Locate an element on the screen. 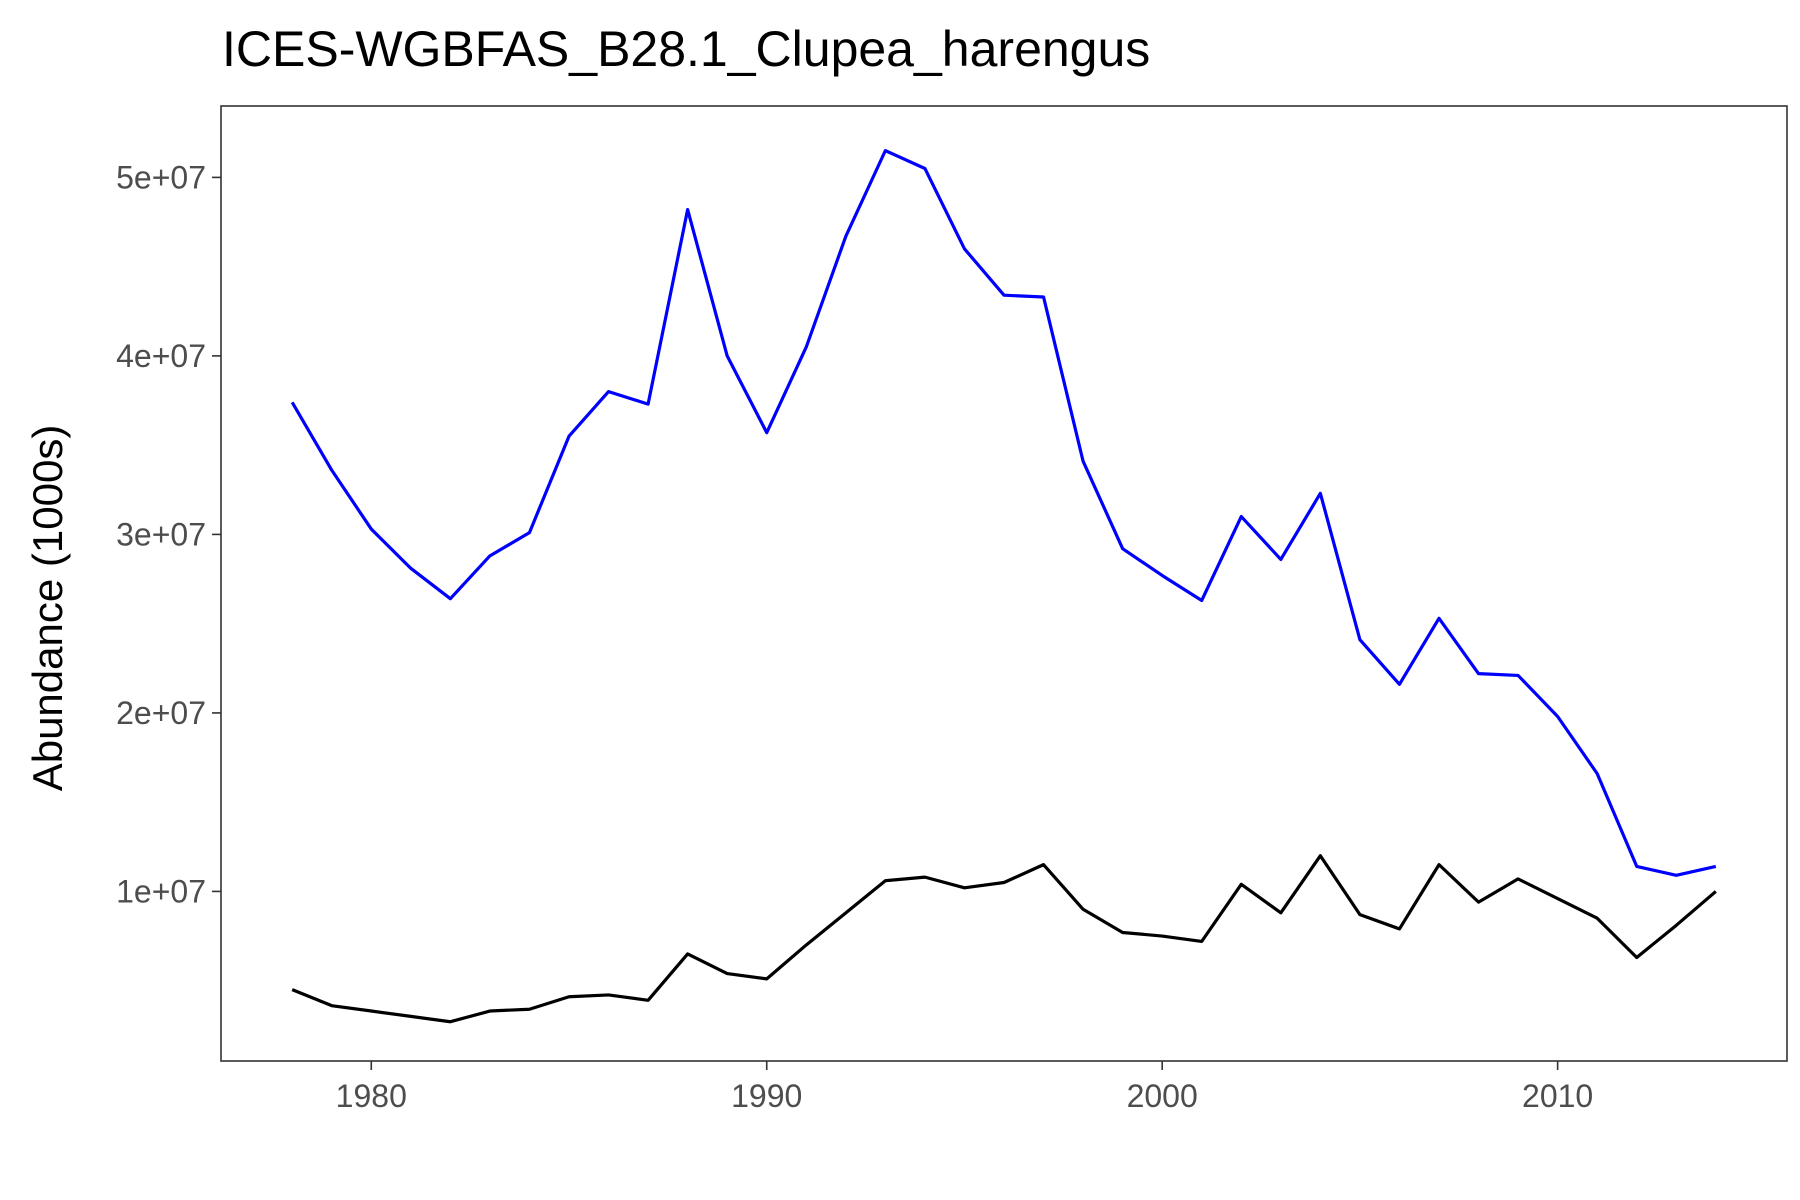 This screenshot has height=1200, width=1800. y-axis-label: Abundance (1000s) is located at coordinates (47, 608).